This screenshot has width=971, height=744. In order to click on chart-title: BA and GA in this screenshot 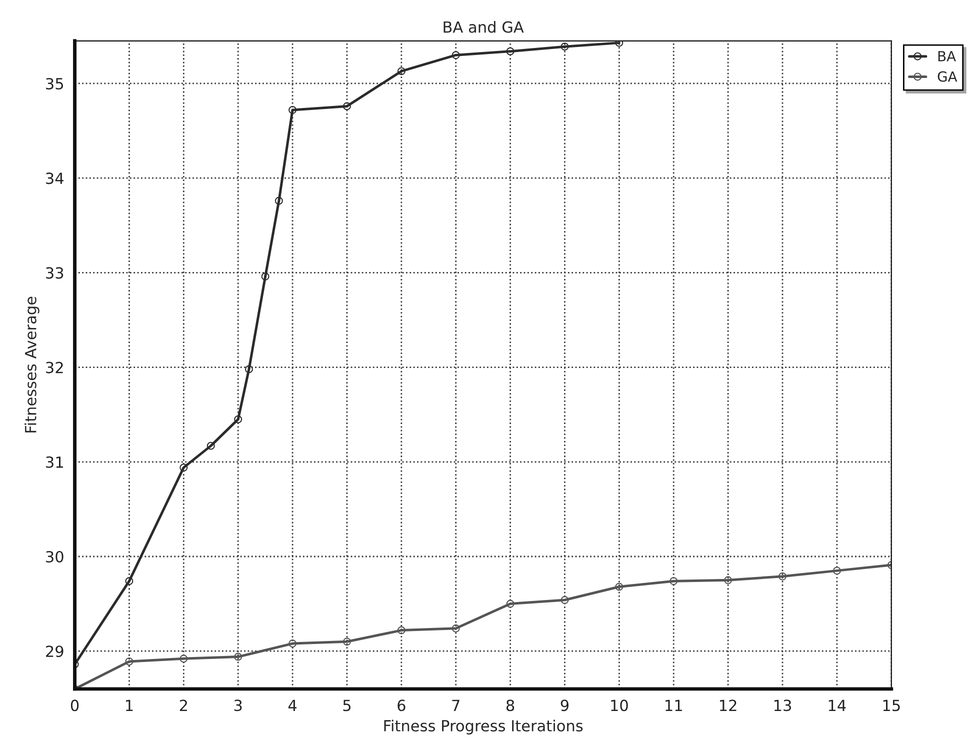, I will do `click(484, 26)`.